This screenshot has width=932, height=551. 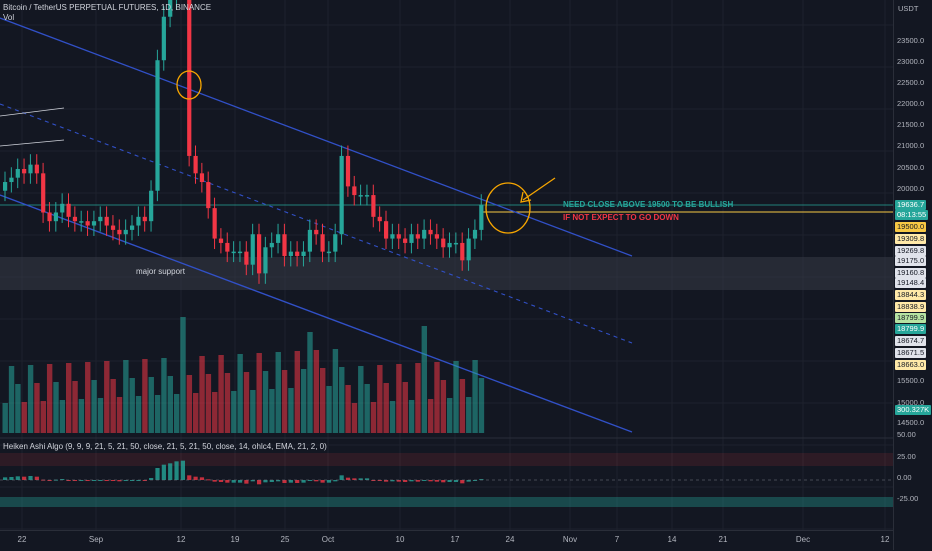 I want to click on lower-band, so click(x=446, y=502).